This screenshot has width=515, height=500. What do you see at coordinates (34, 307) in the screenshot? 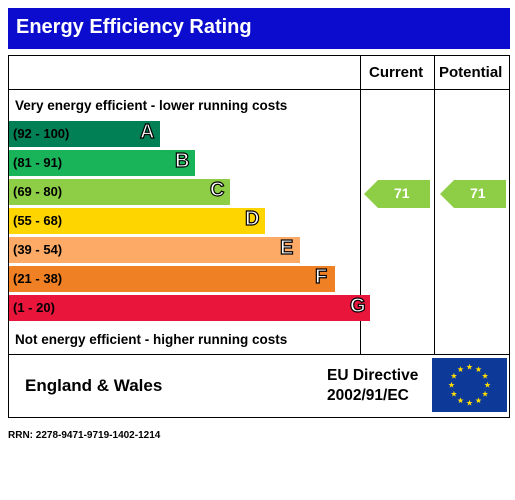
I see `band-range: (1 - 20)` at bounding box center [34, 307].